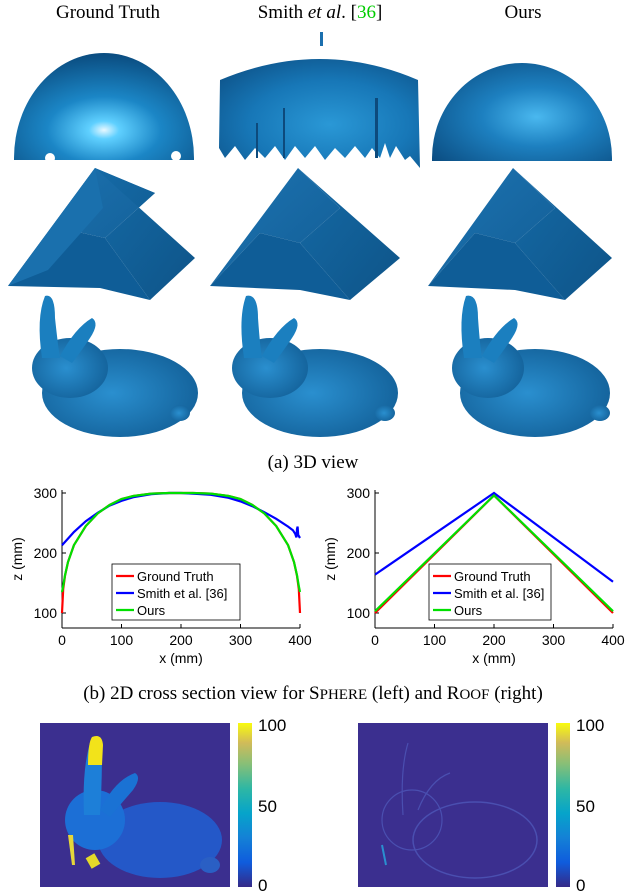 The height and width of the screenshot is (896, 626). What do you see at coordinates (522, 112) in the screenshot?
I see `sphere-ours` at bounding box center [522, 112].